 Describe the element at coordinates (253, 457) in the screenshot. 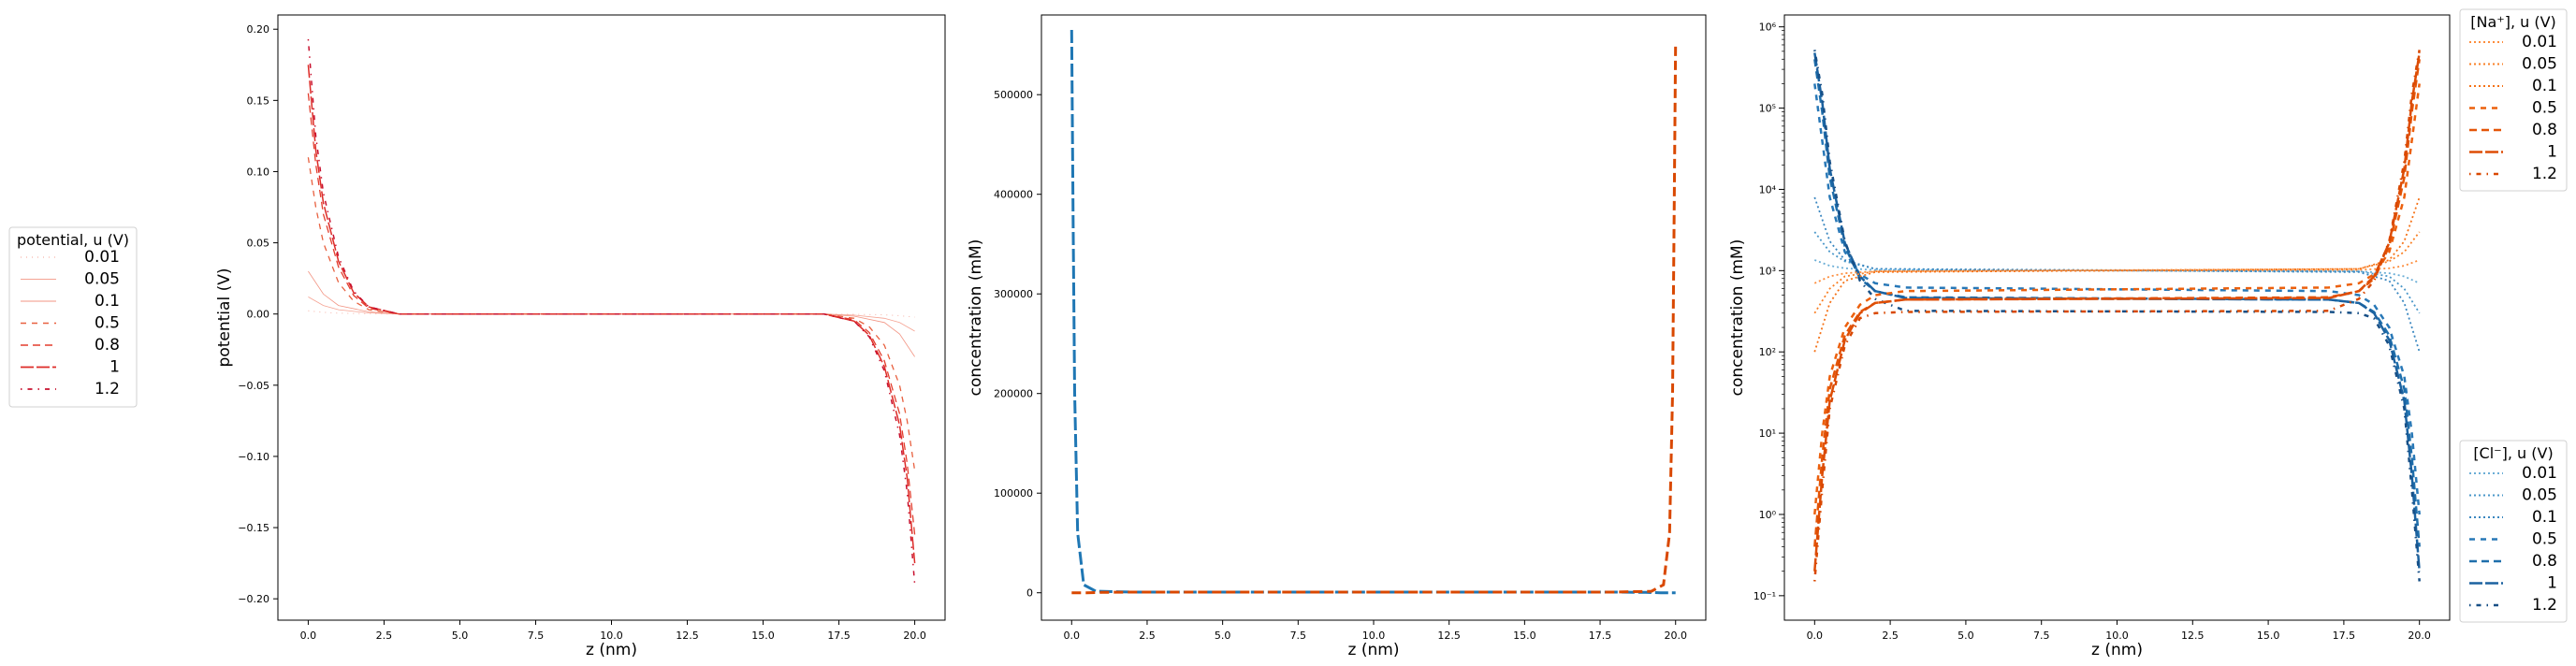

I see `y-tick-label: −0.10` at that location.